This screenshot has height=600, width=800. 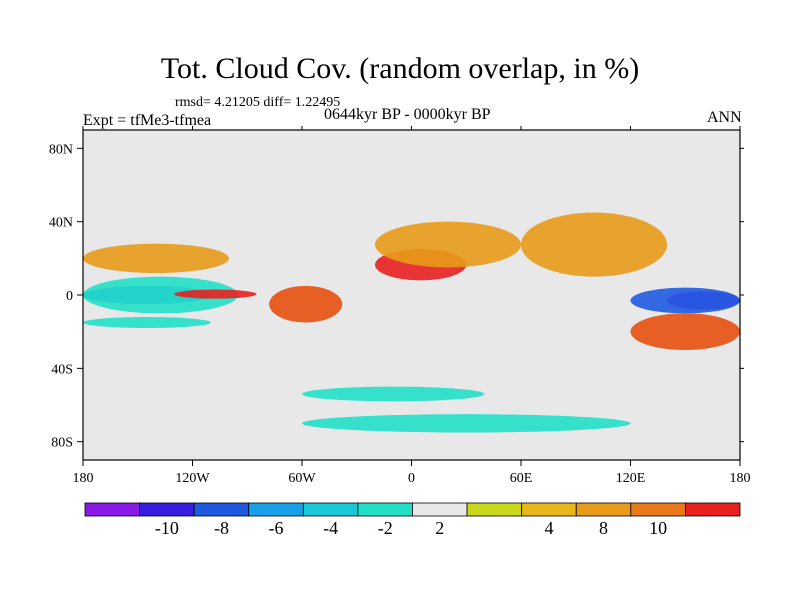 I want to click on colorbar-label: -2, so click(x=385, y=528).